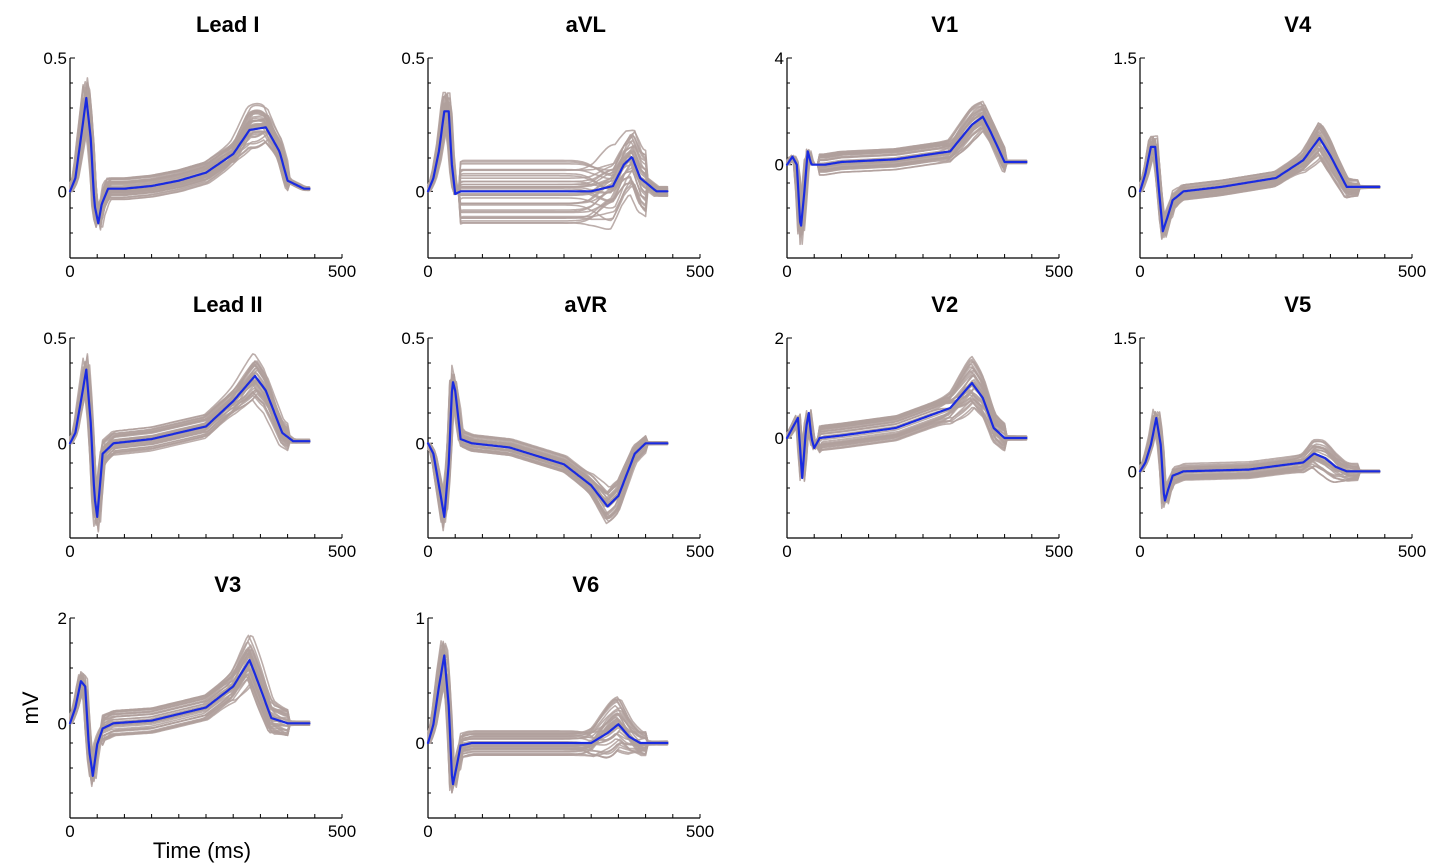 This screenshot has width=1449, height=865. What do you see at coordinates (944, 304) in the screenshot?
I see `panel-title-v2: V2` at bounding box center [944, 304].